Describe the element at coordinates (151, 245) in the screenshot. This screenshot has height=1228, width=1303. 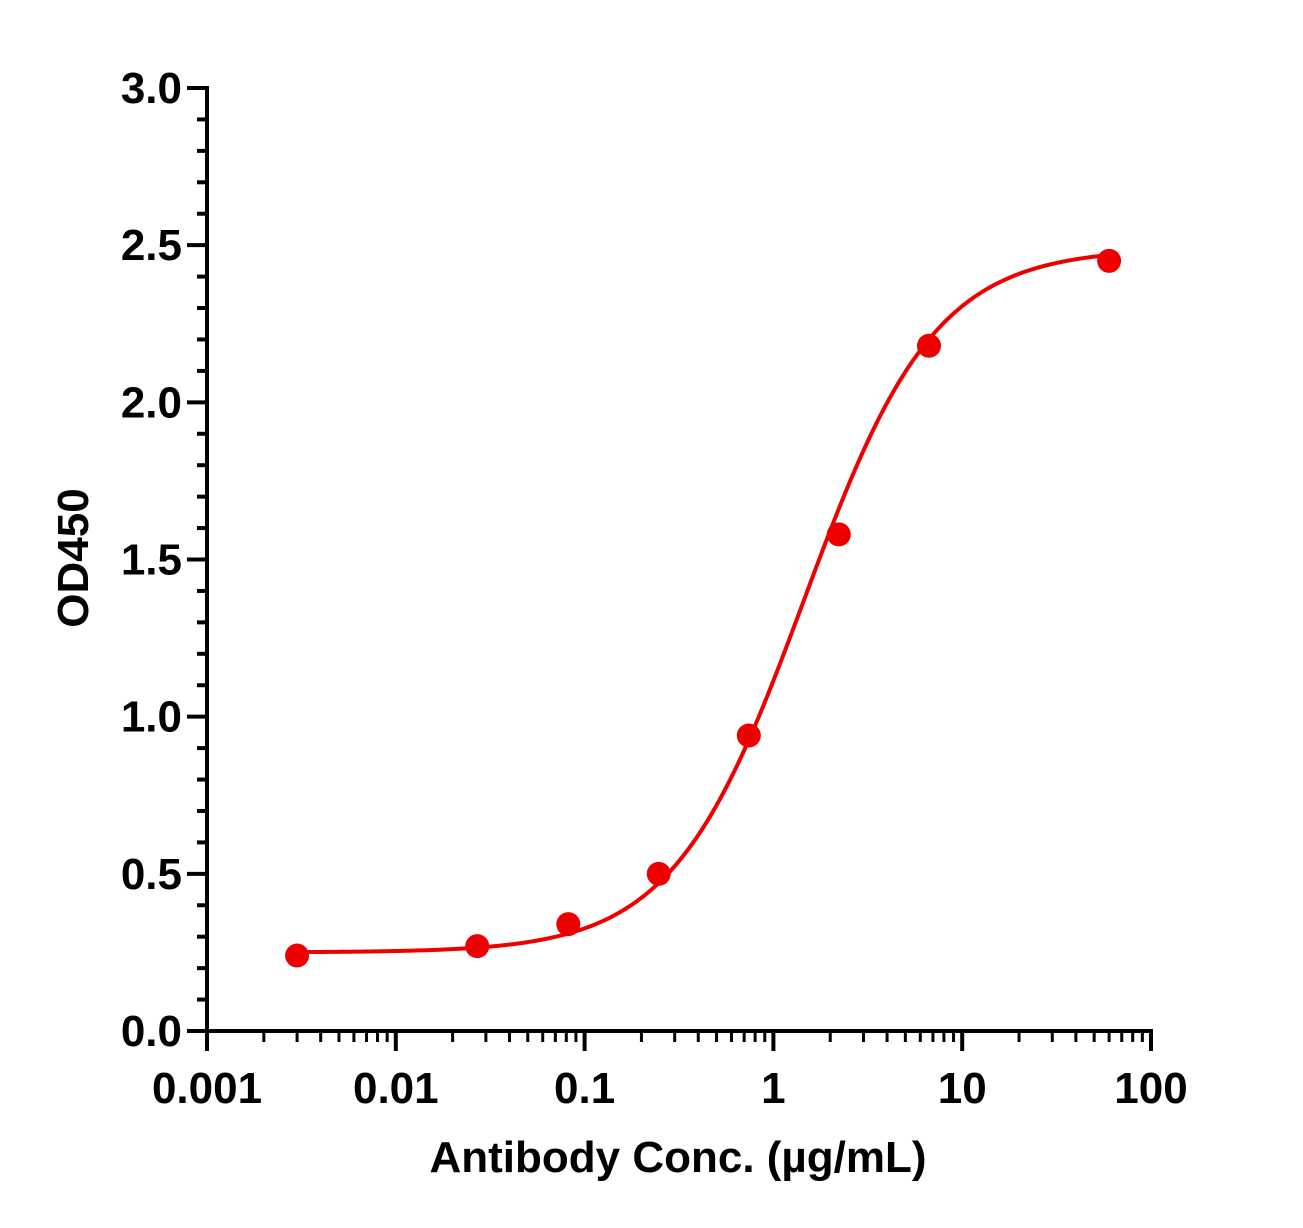
I see `y-tick-label: 2.5` at that location.